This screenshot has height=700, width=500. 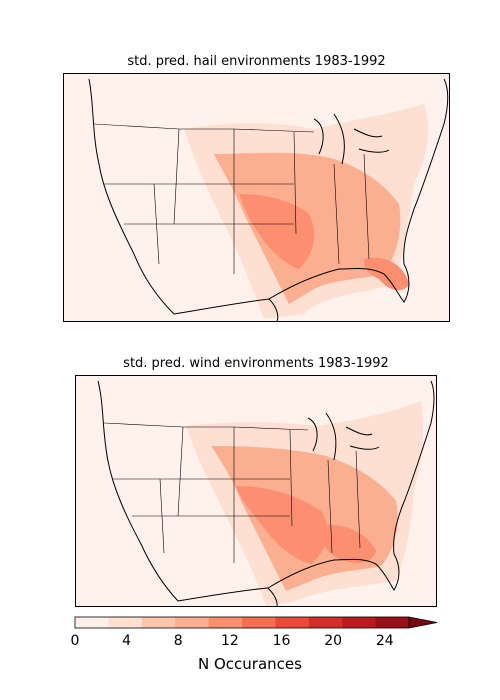 What do you see at coordinates (178, 641) in the screenshot?
I see `colorbar-tick-label: 8` at bounding box center [178, 641].